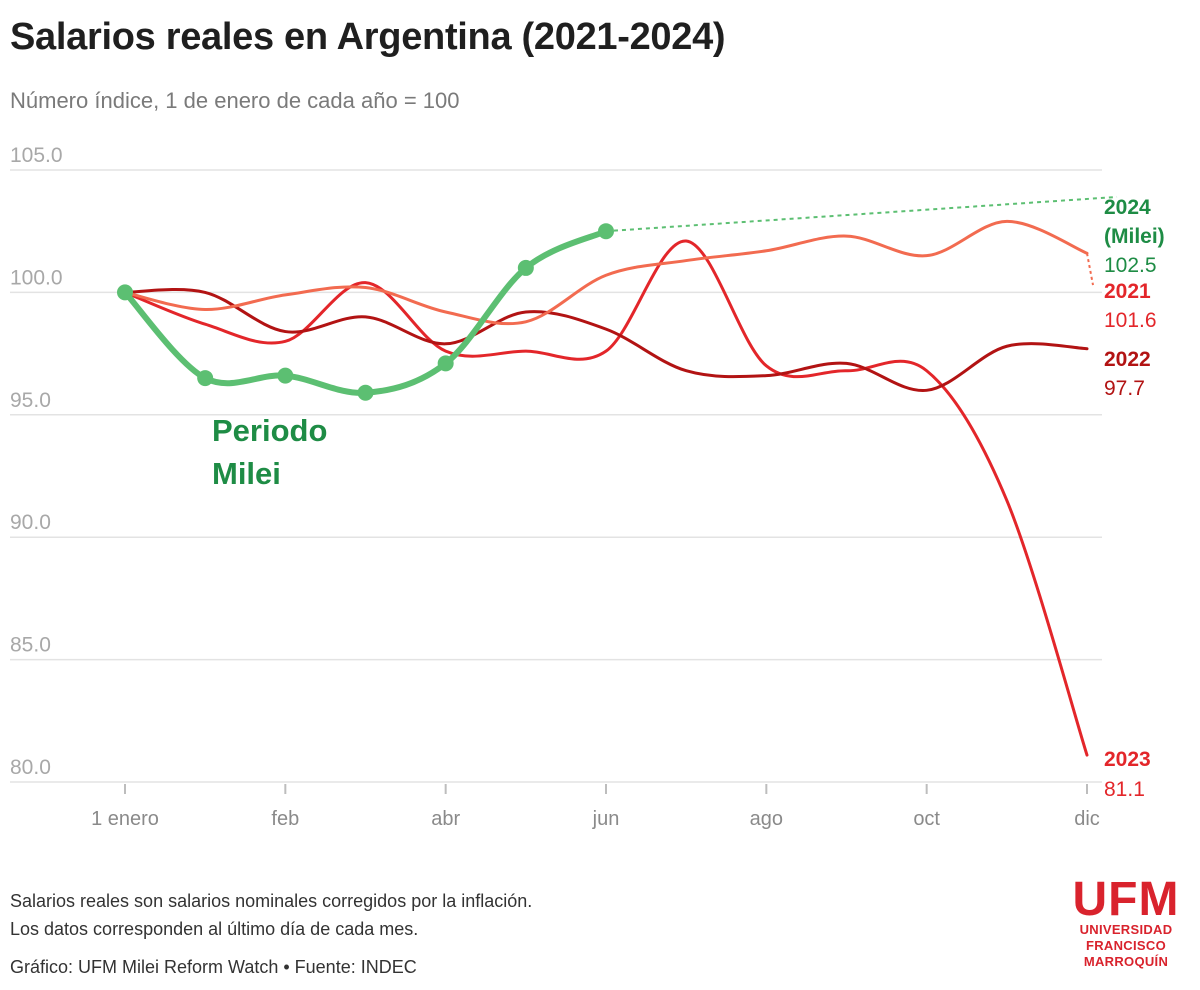  What do you see at coordinates (445, 819) in the screenshot?
I see `x-tick-label: abr` at bounding box center [445, 819].